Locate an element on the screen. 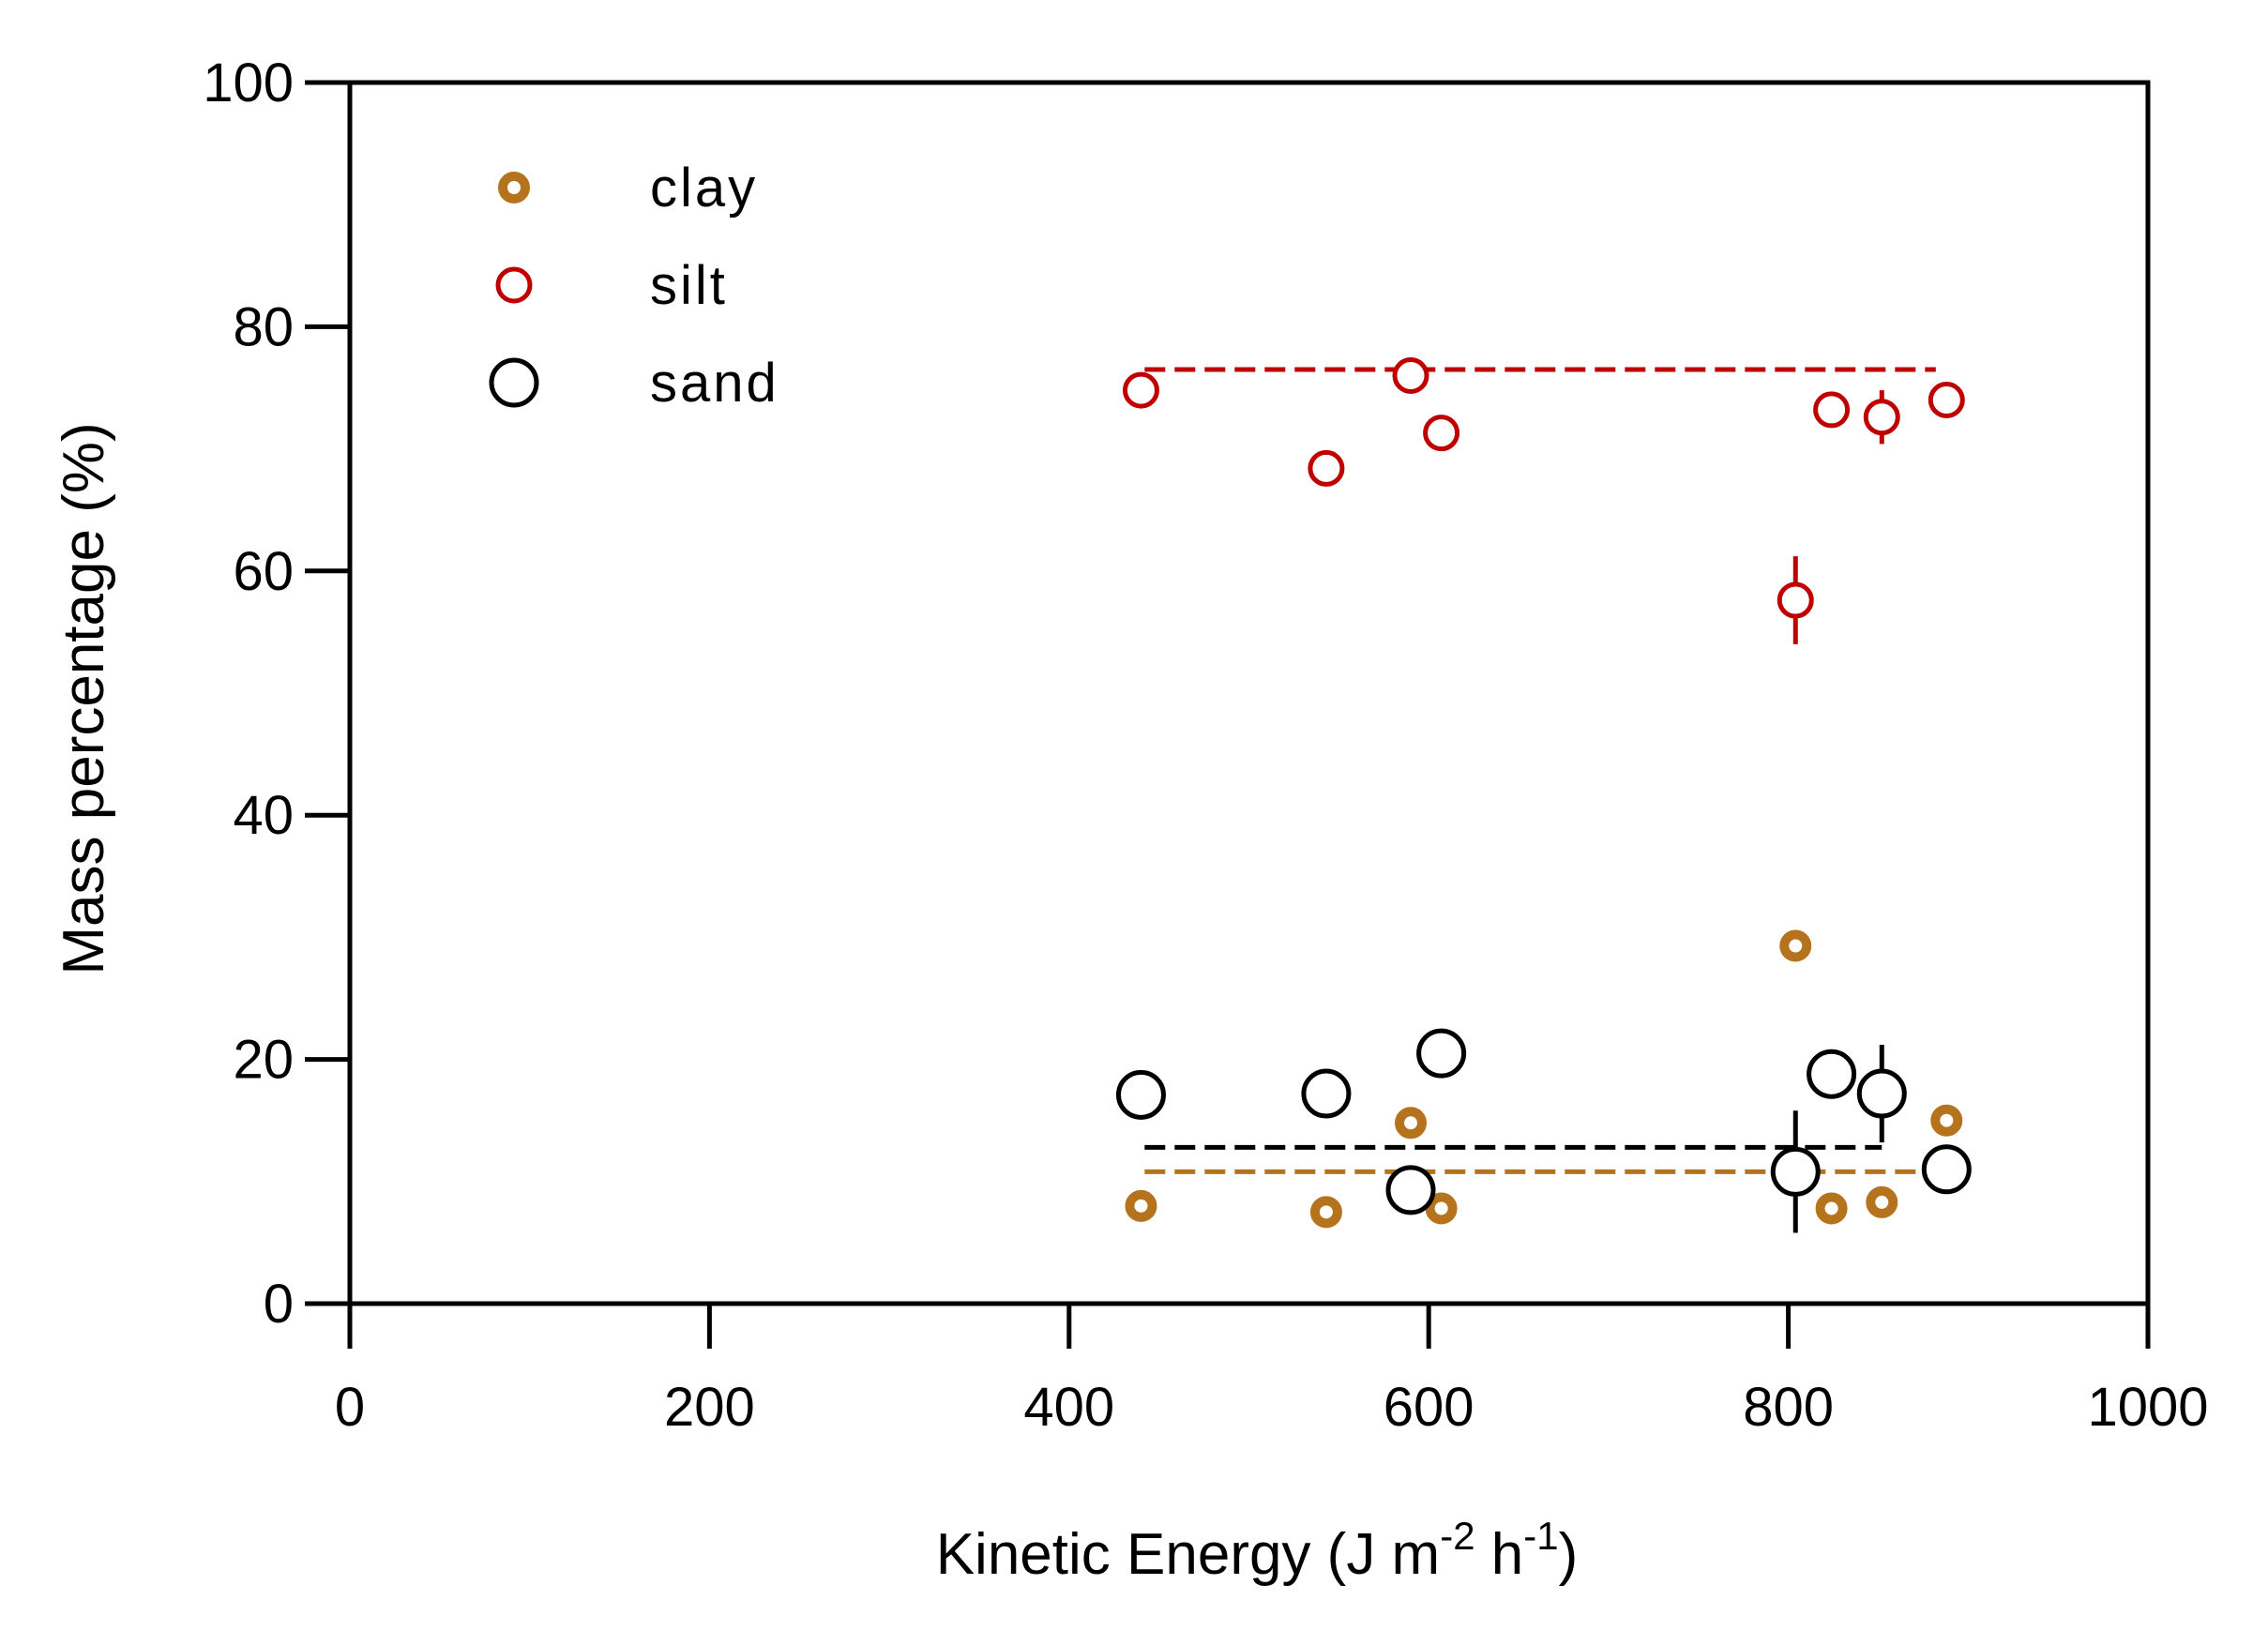  x-axis-ticks: 0 200 400 600 800 1000 is located at coordinates (1272, 1371).